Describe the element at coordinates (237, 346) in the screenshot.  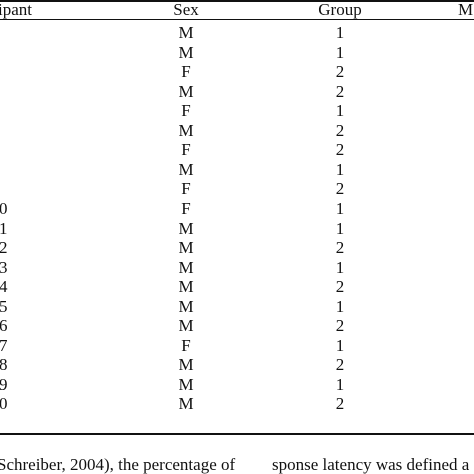
I see `table-row: 7 F 1` at that location.